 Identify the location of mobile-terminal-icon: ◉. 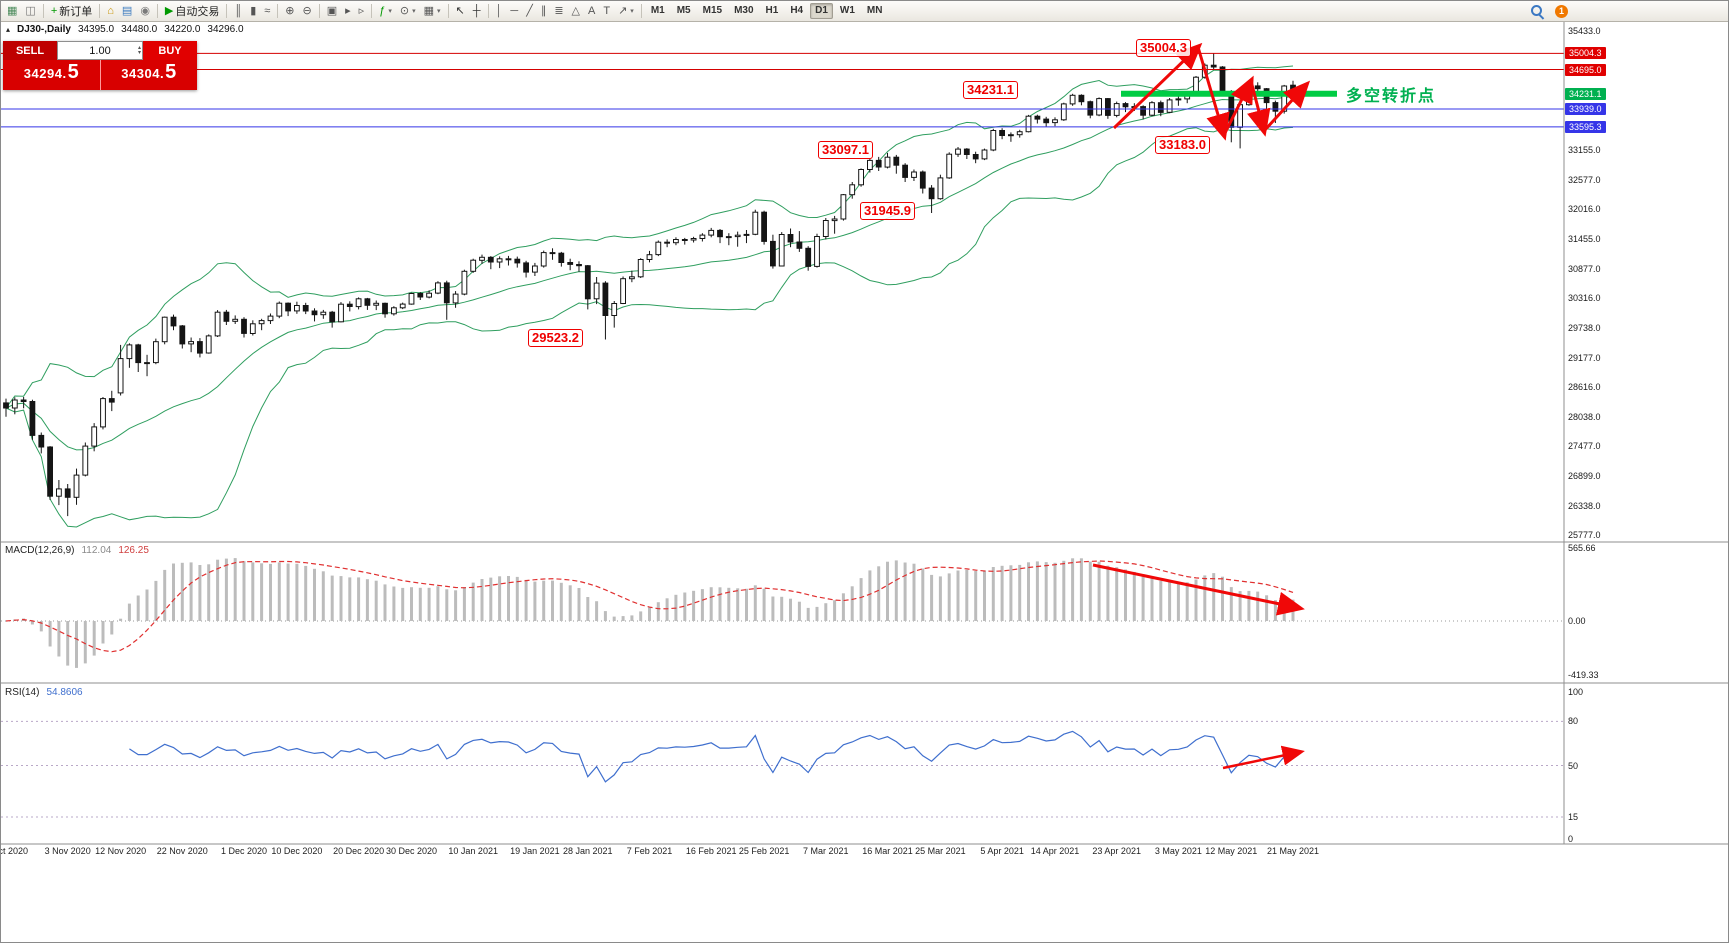
(145, 11).